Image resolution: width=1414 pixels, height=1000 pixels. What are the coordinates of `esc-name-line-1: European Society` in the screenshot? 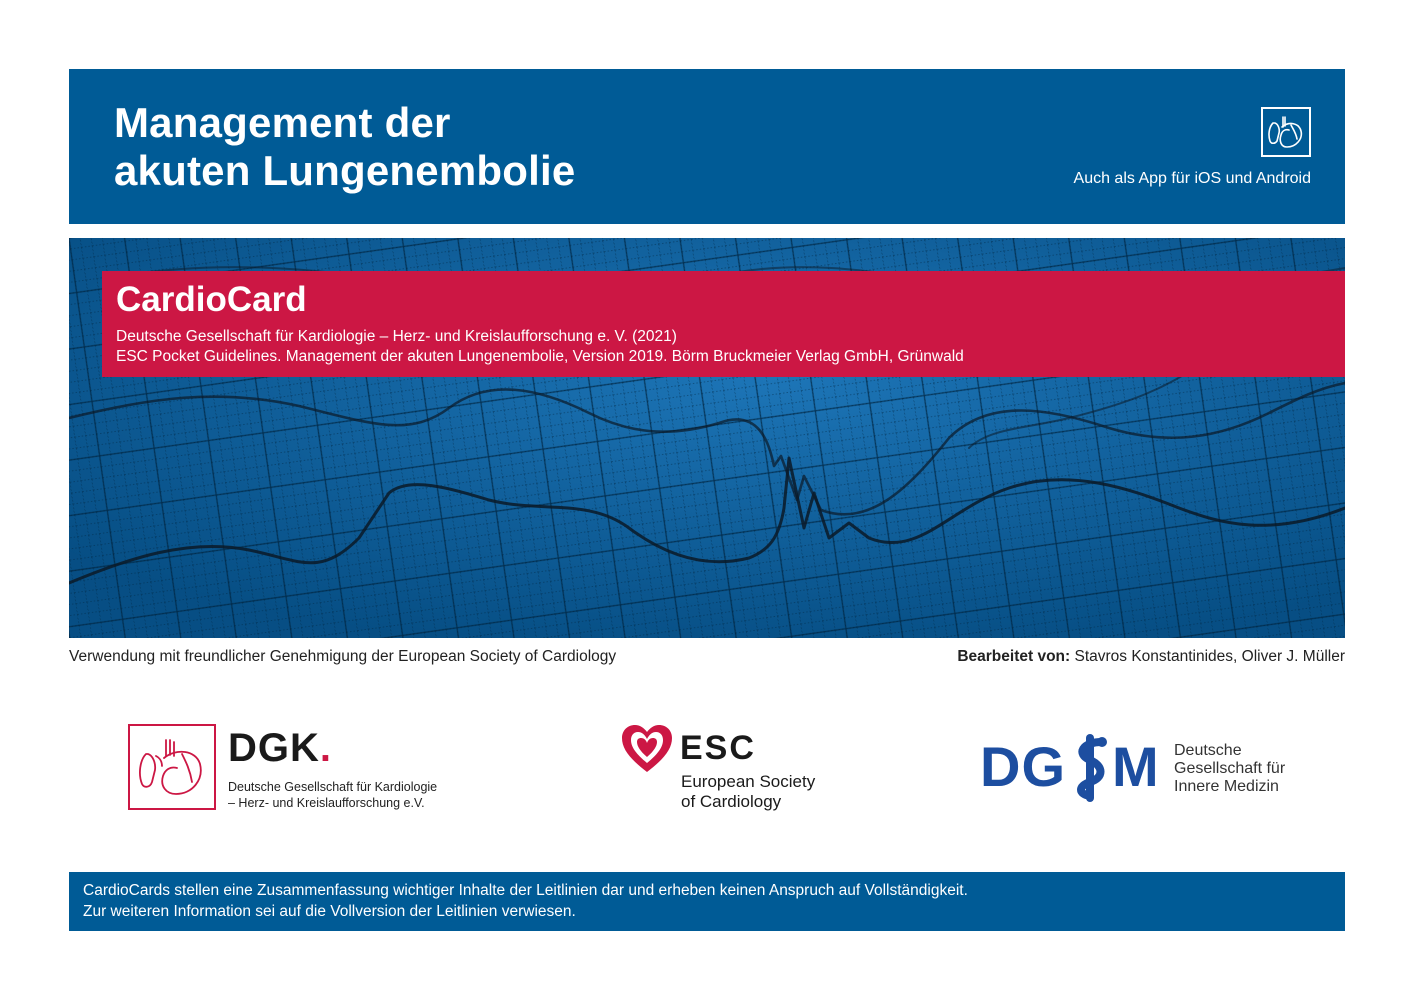 It's located at (748, 781).